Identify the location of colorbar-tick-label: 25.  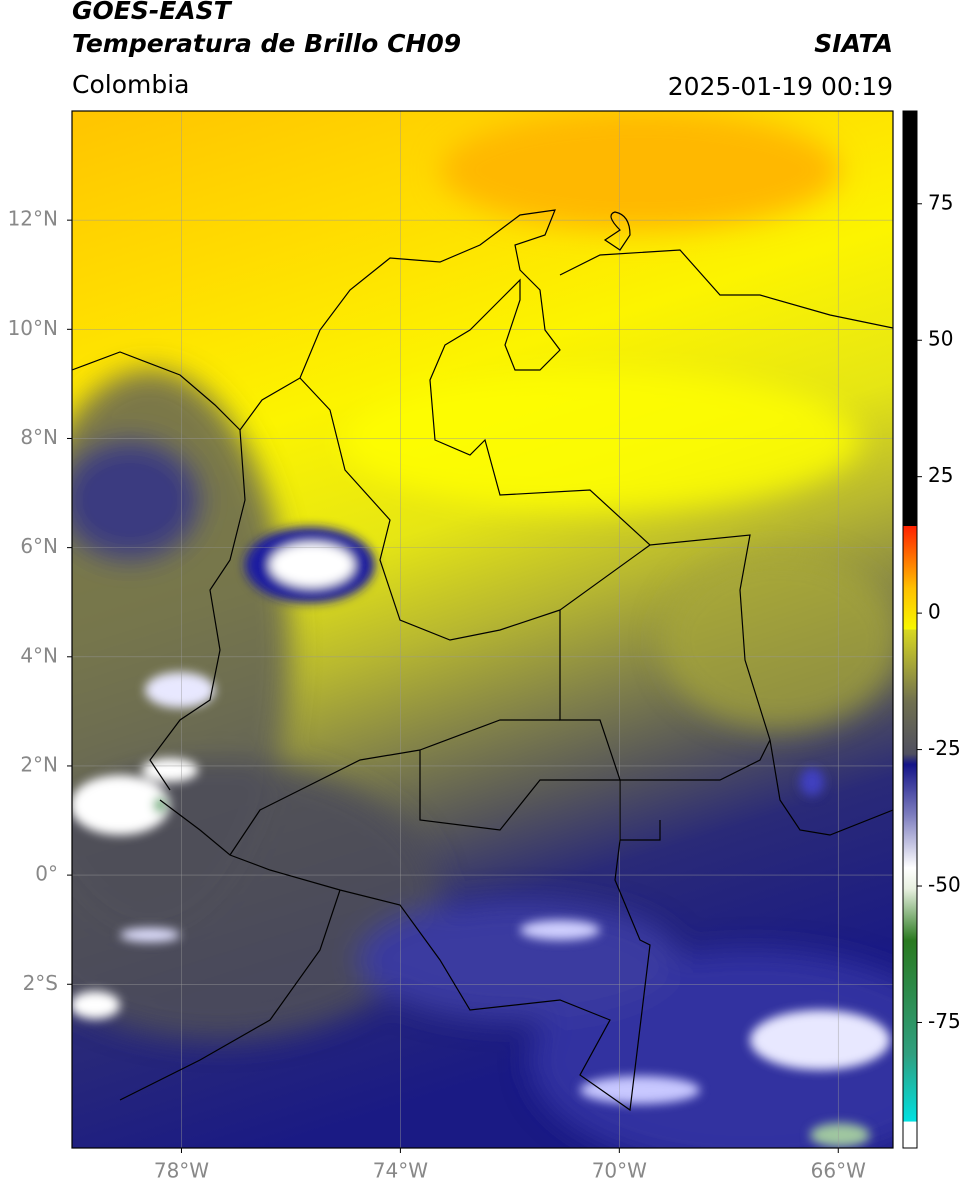
(940, 475).